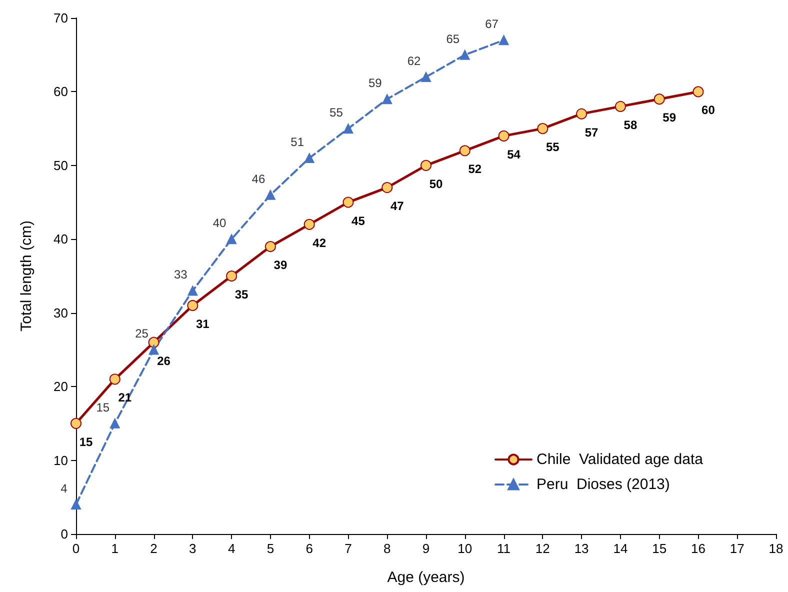 This screenshot has height=592, width=788. I want to click on x-tick-label: 18, so click(776, 548).